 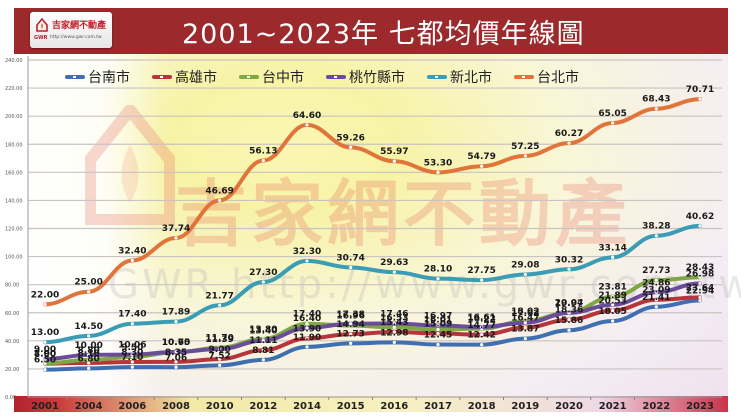 I want to click on data-label: 17.40, so click(x=307, y=315).